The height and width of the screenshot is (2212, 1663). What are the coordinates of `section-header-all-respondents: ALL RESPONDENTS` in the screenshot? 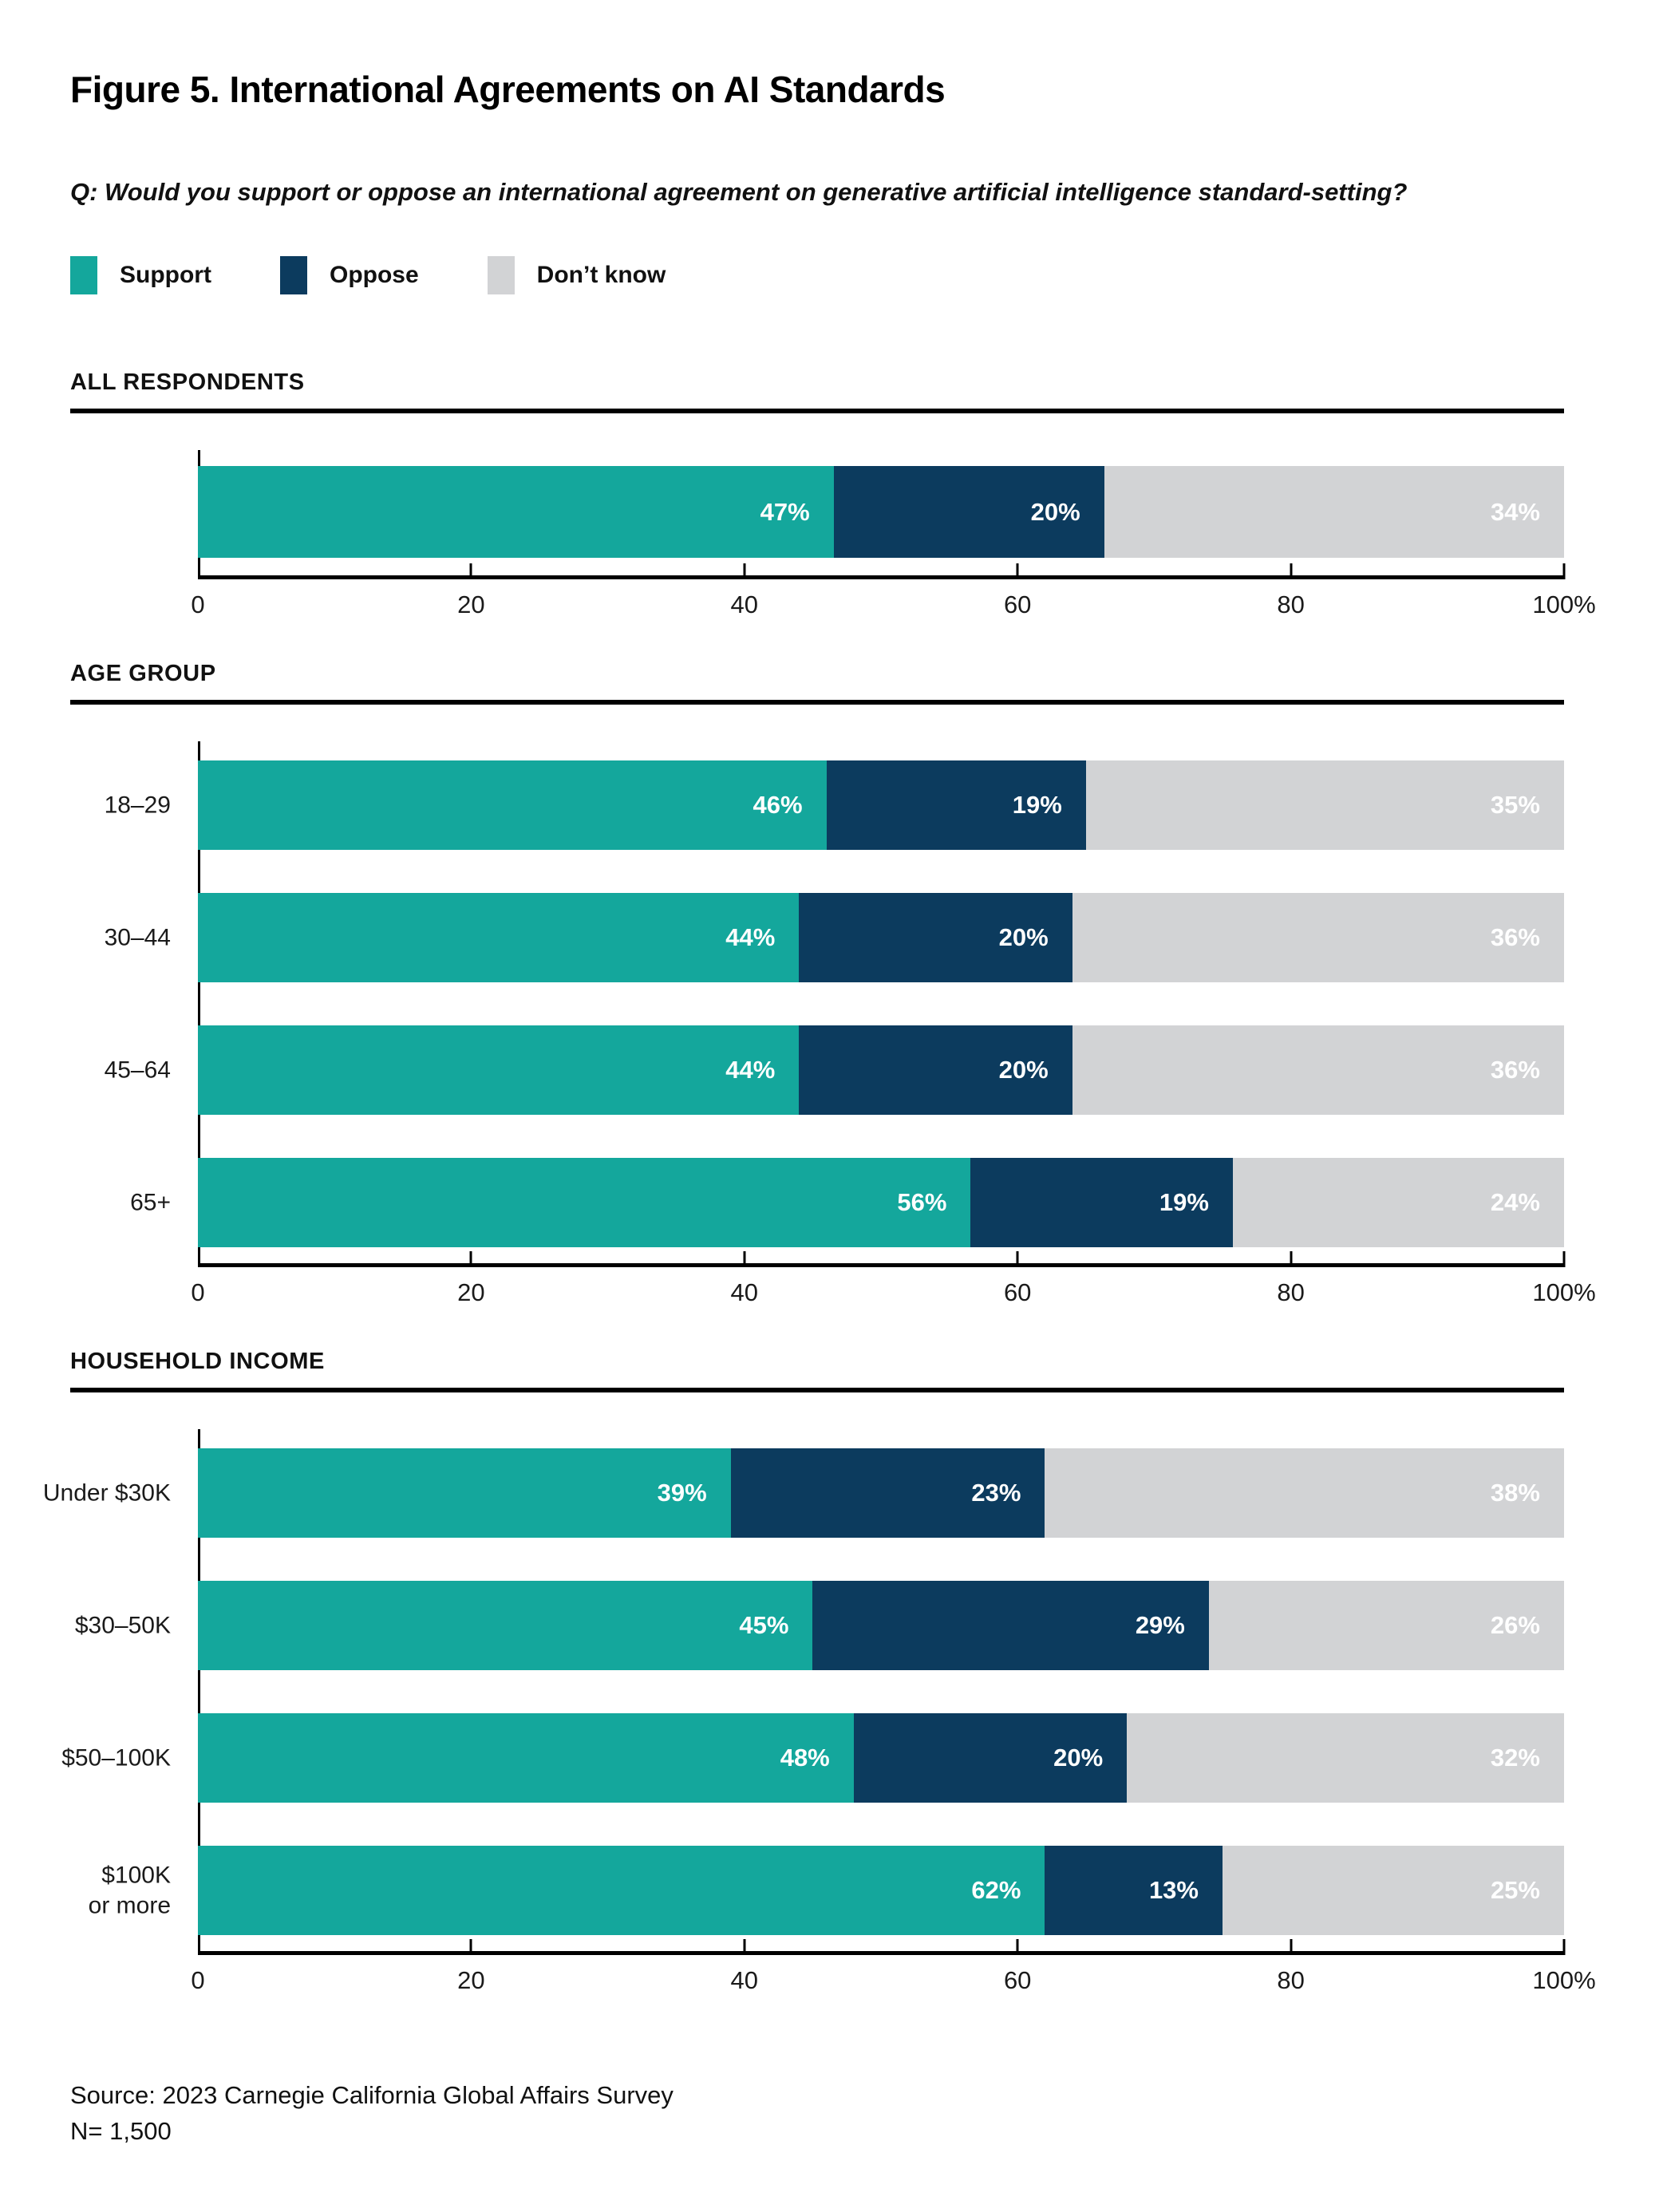 It's located at (817, 391).